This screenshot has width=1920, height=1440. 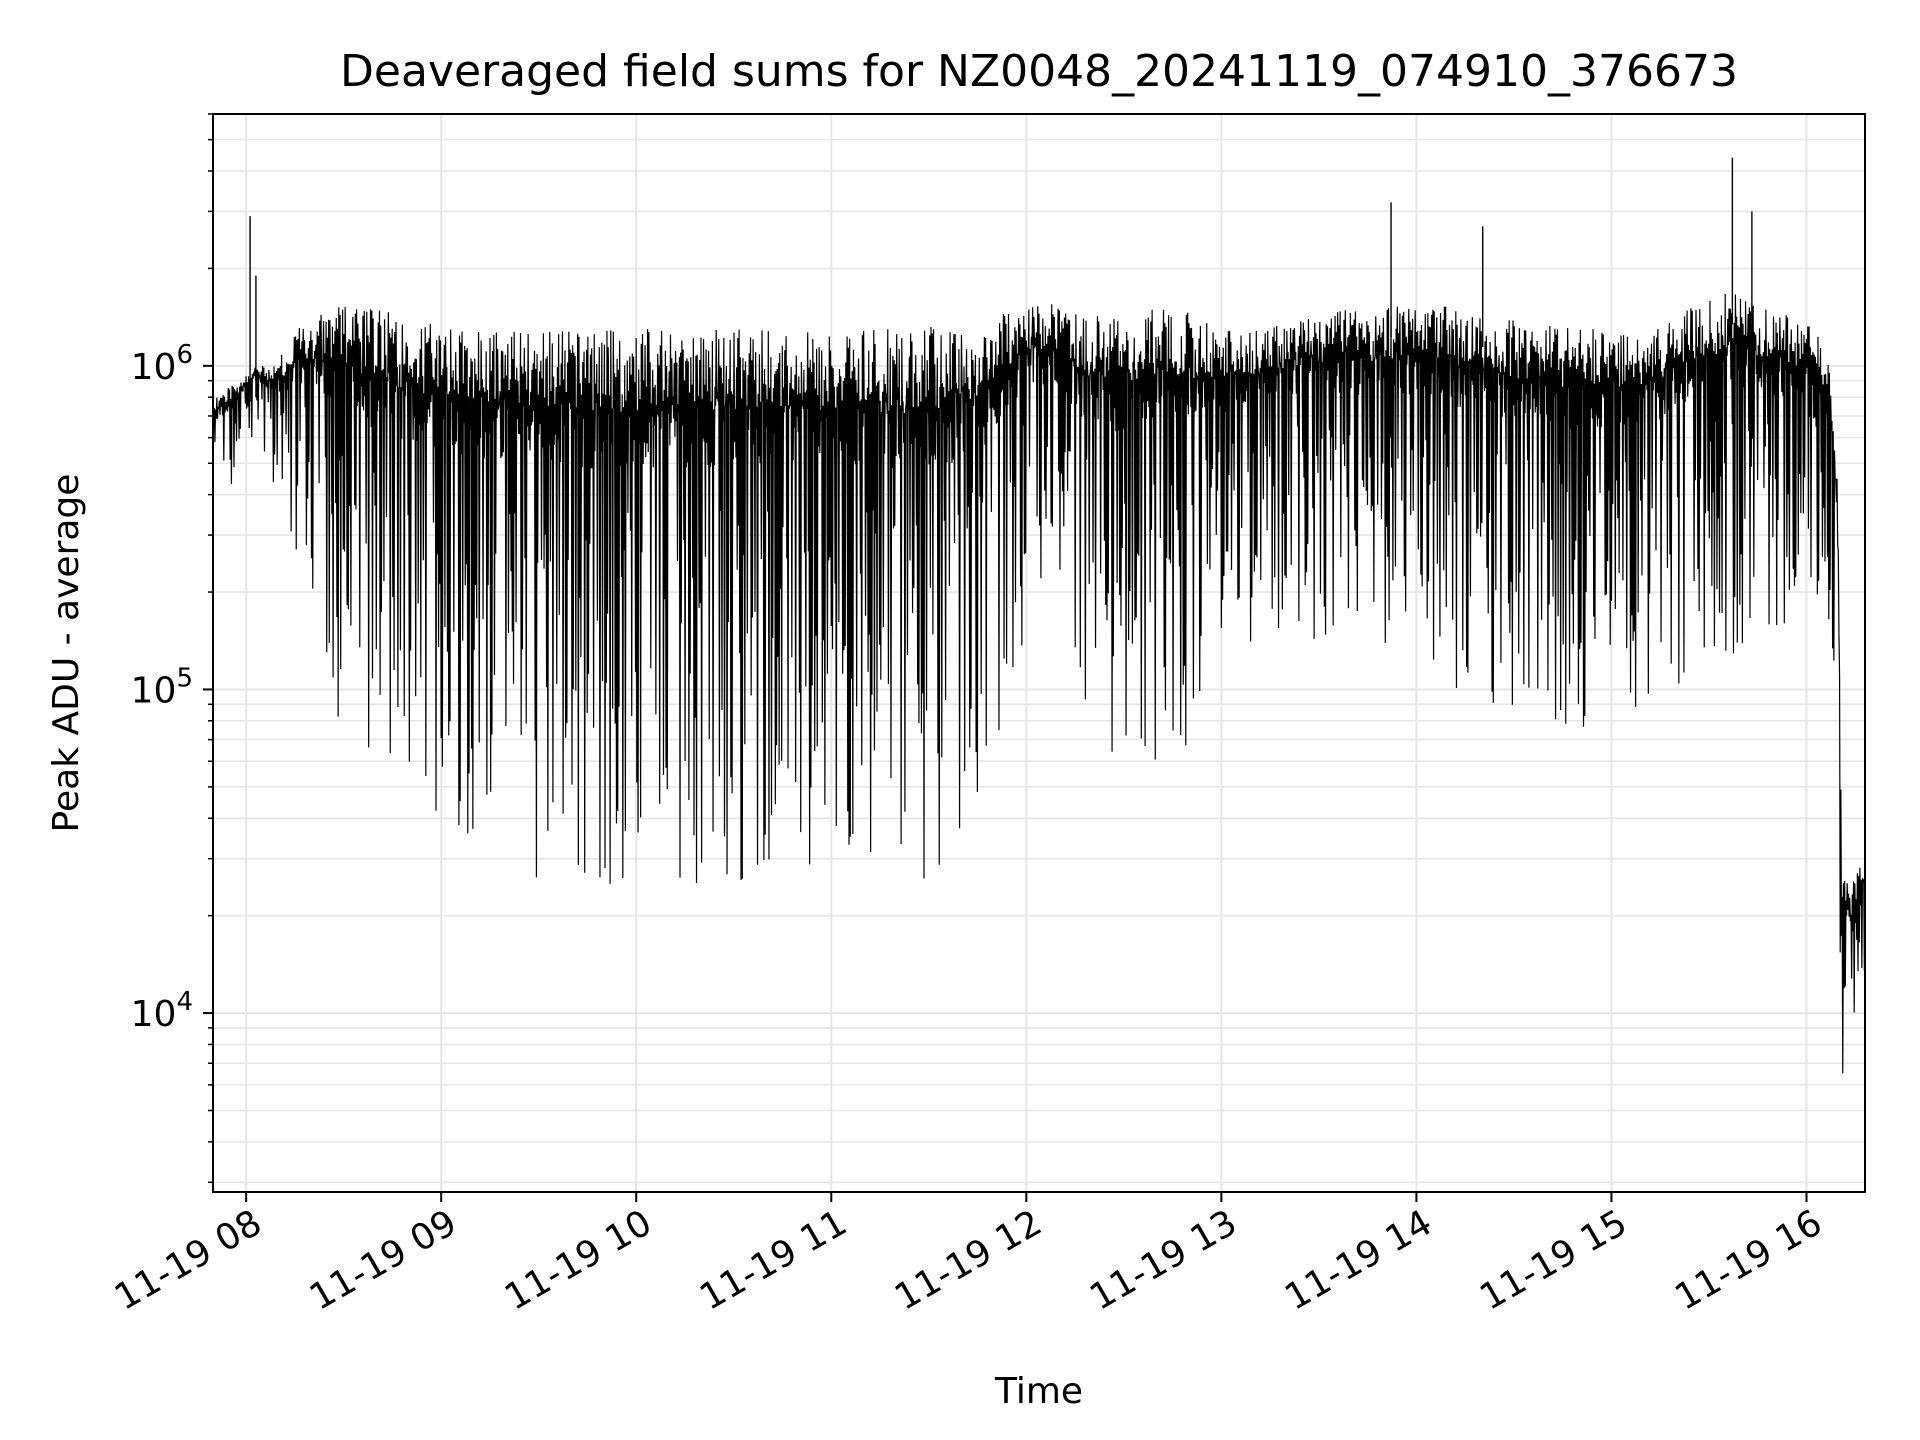 I want to click on x-axis-label: Time, so click(x=1038, y=1391).